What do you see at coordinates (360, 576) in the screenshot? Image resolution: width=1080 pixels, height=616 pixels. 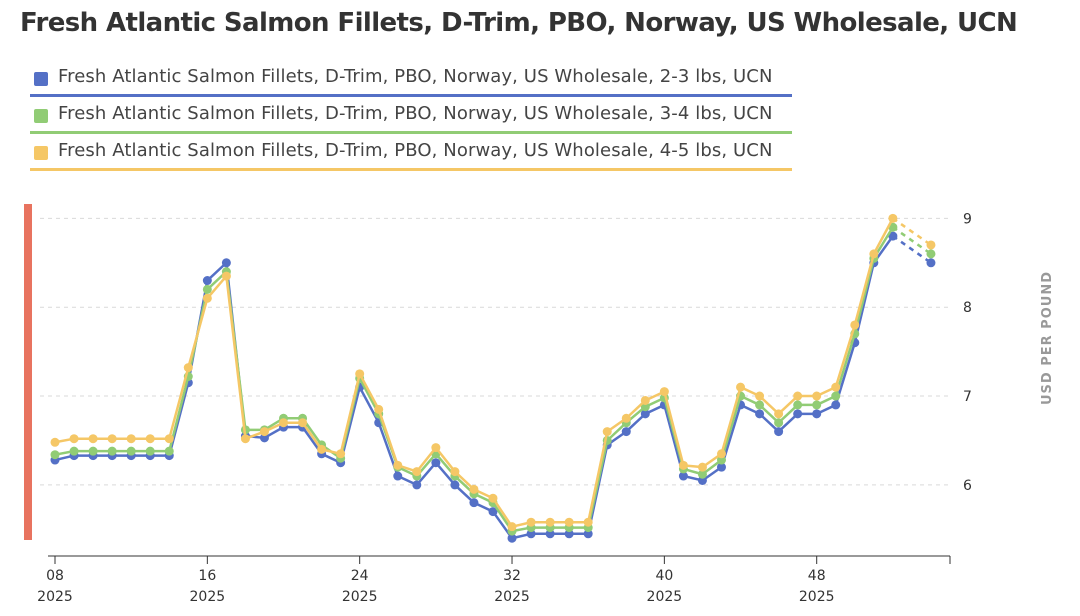 I see `x-tick-label: 24` at bounding box center [360, 576].